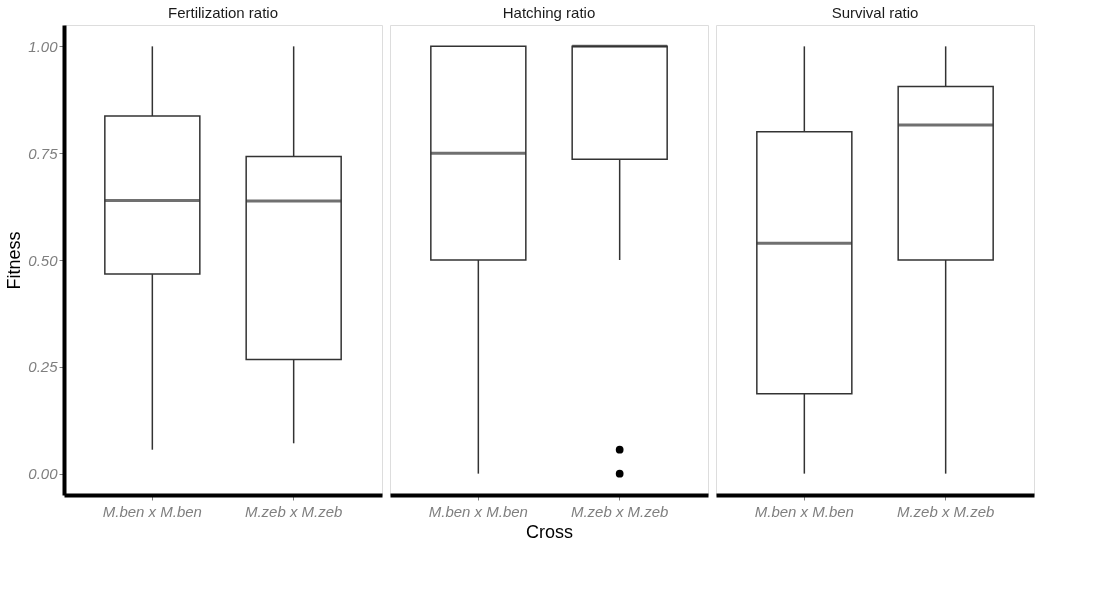  What do you see at coordinates (43, 153) in the screenshot?
I see `y-tick-label: 0.75` at bounding box center [43, 153].